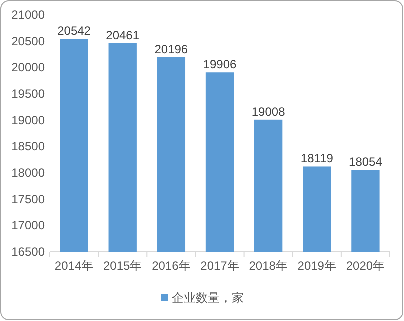 The image size is (404, 321). Describe the element at coordinates (123, 35) in the screenshot. I see `data-label: 20461` at that location.